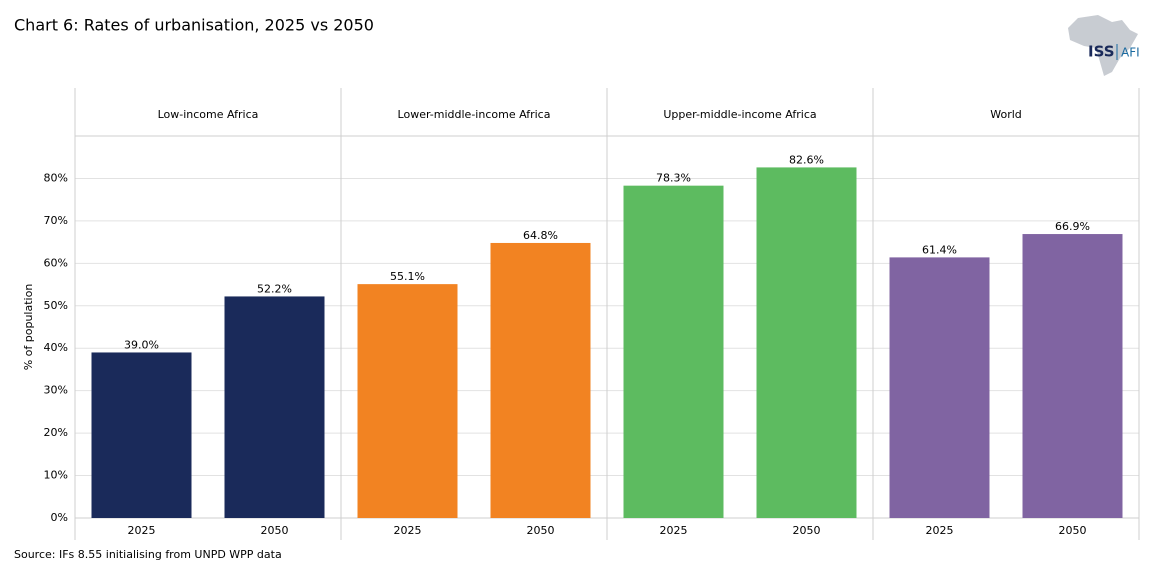 This screenshot has height=585, width=1151. I want to click on y-tick-label: 20%, so click(56, 432).